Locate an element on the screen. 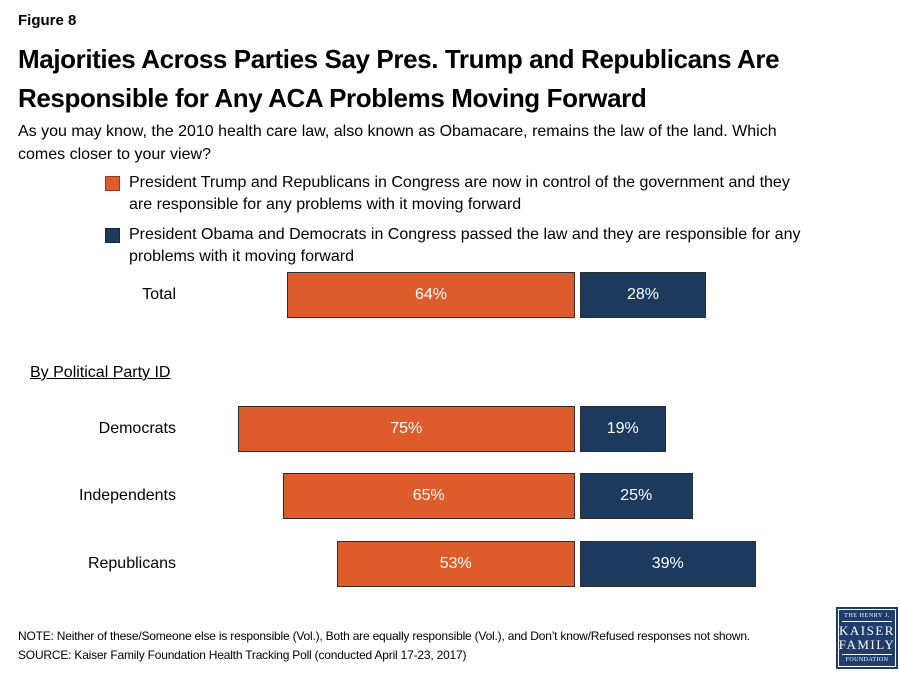 Image resolution: width=900 pixels, height=675 pixels. bar-obama-democrats-total: 28% is located at coordinates (643, 295).